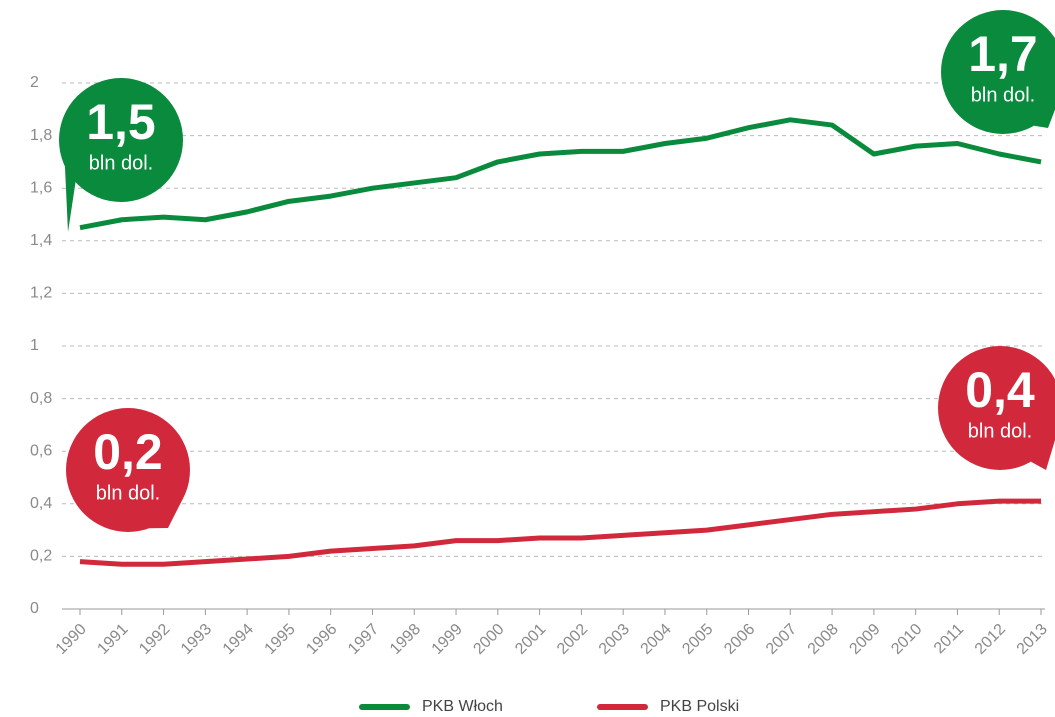 Image resolution: width=1055 pixels, height=717 pixels. I want to click on y-tick-label: 0,8, so click(41, 398).